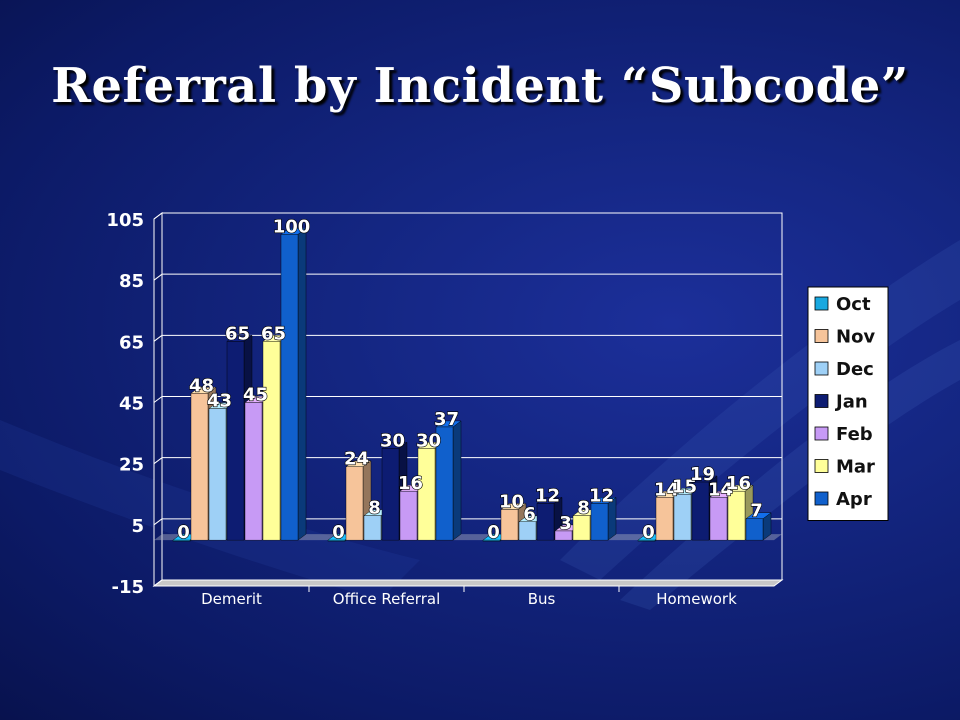  Describe the element at coordinates (468, 537) in the screenshot. I see `zero-plane` at that location.